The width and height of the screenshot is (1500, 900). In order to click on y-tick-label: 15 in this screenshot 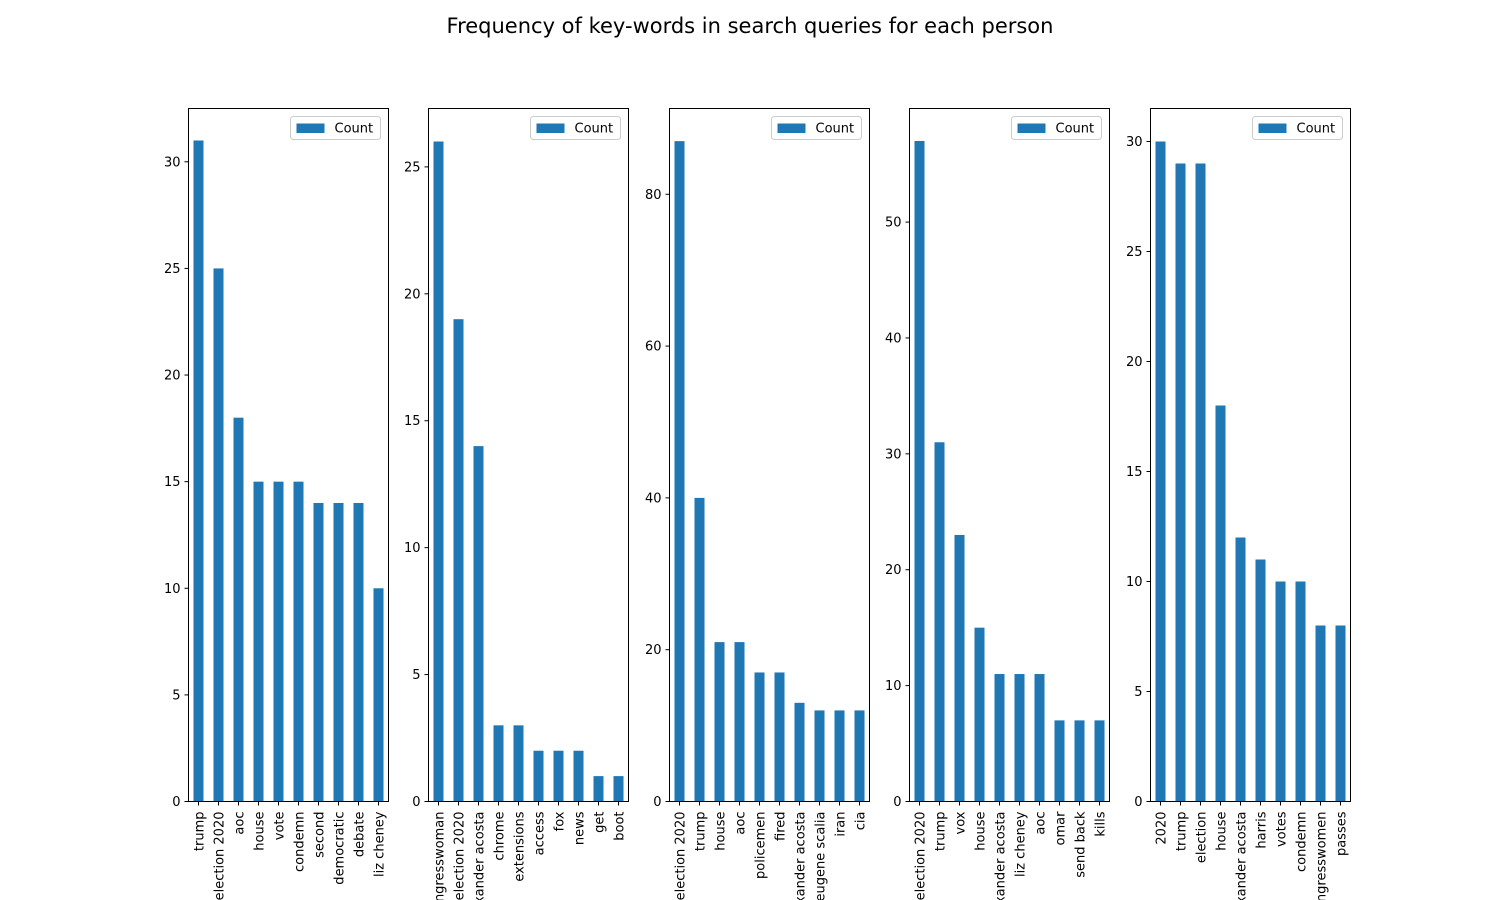, I will do `click(1134, 472)`.